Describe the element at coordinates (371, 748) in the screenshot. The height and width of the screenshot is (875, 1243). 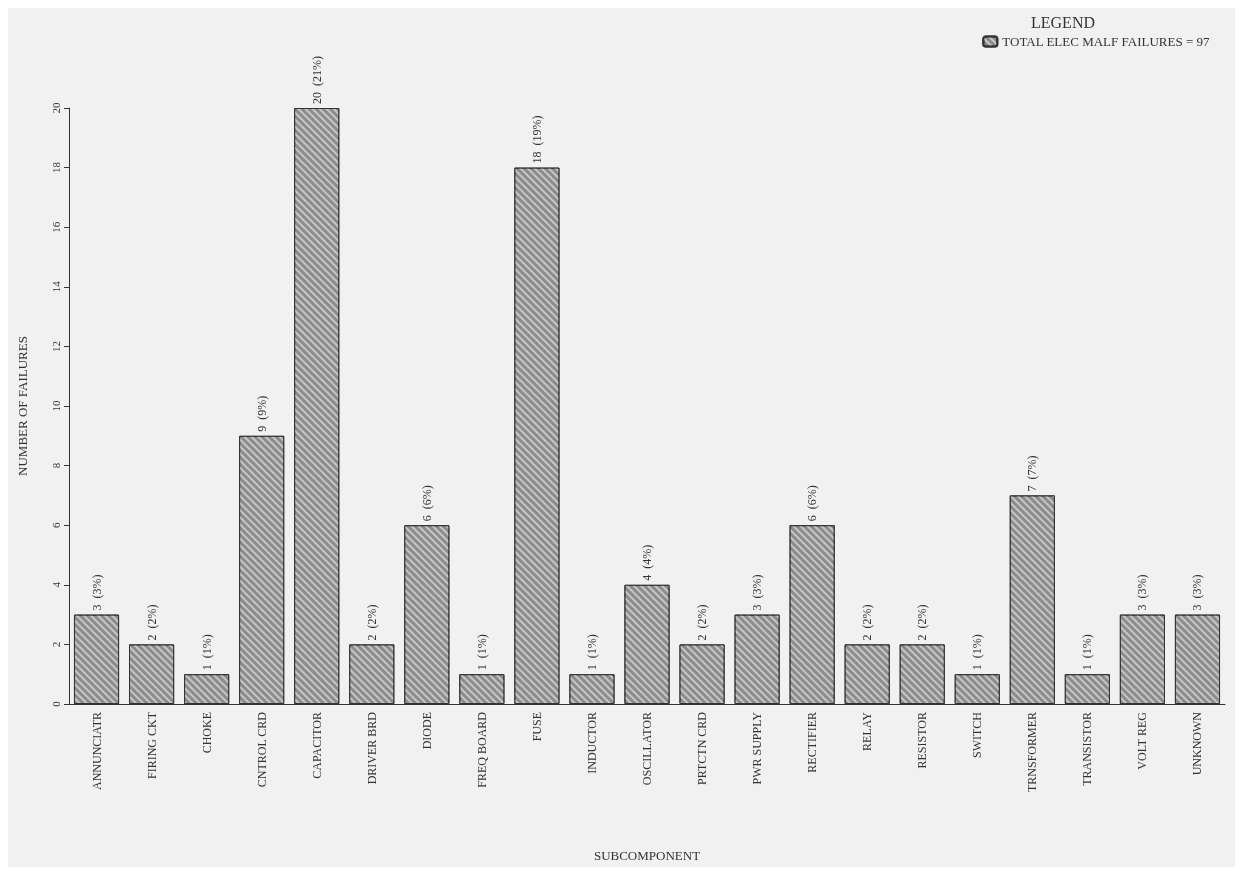
I see `x-tick-label: DRIVER BRD` at that location.